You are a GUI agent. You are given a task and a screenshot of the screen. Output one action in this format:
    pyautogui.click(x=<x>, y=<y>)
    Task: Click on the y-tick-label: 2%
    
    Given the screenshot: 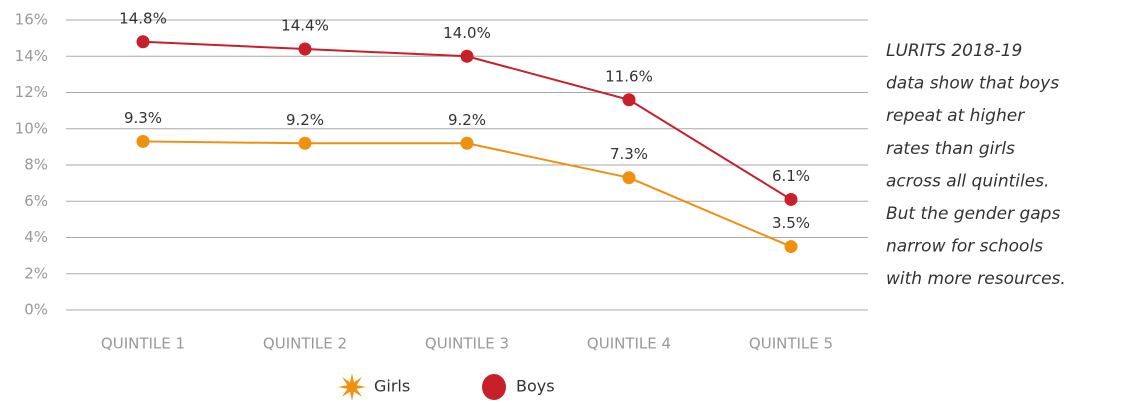 What is the action you would take?
    pyautogui.click(x=36, y=273)
    